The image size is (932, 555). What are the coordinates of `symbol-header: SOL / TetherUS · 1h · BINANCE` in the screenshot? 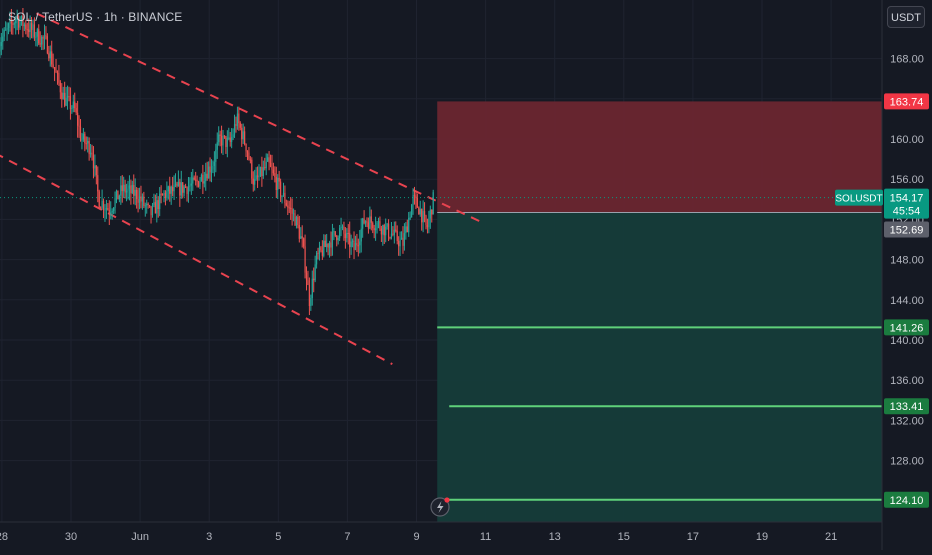 It's located at (95, 17).